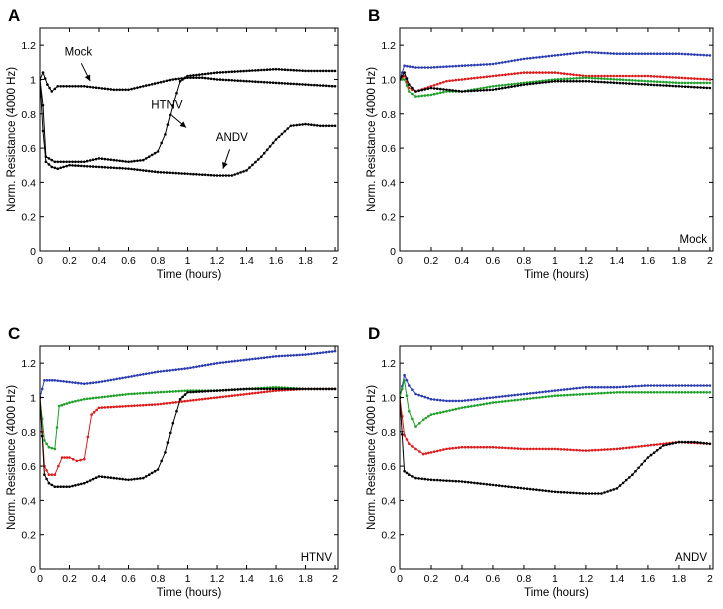 This screenshot has width=723, height=609. What do you see at coordinates (28, 46) in the screenshot?
I see `y-tick-label: 1.2` at bounding box center [28, 46].